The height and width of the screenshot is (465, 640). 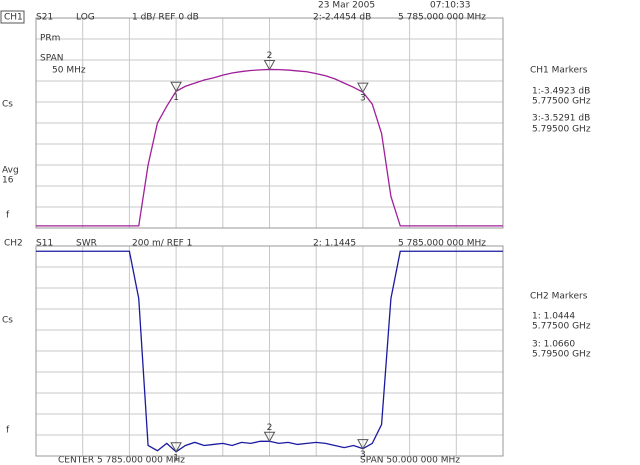 I want to click on marker-panel-title: CH2 Markers, so click(x=559, y=297).